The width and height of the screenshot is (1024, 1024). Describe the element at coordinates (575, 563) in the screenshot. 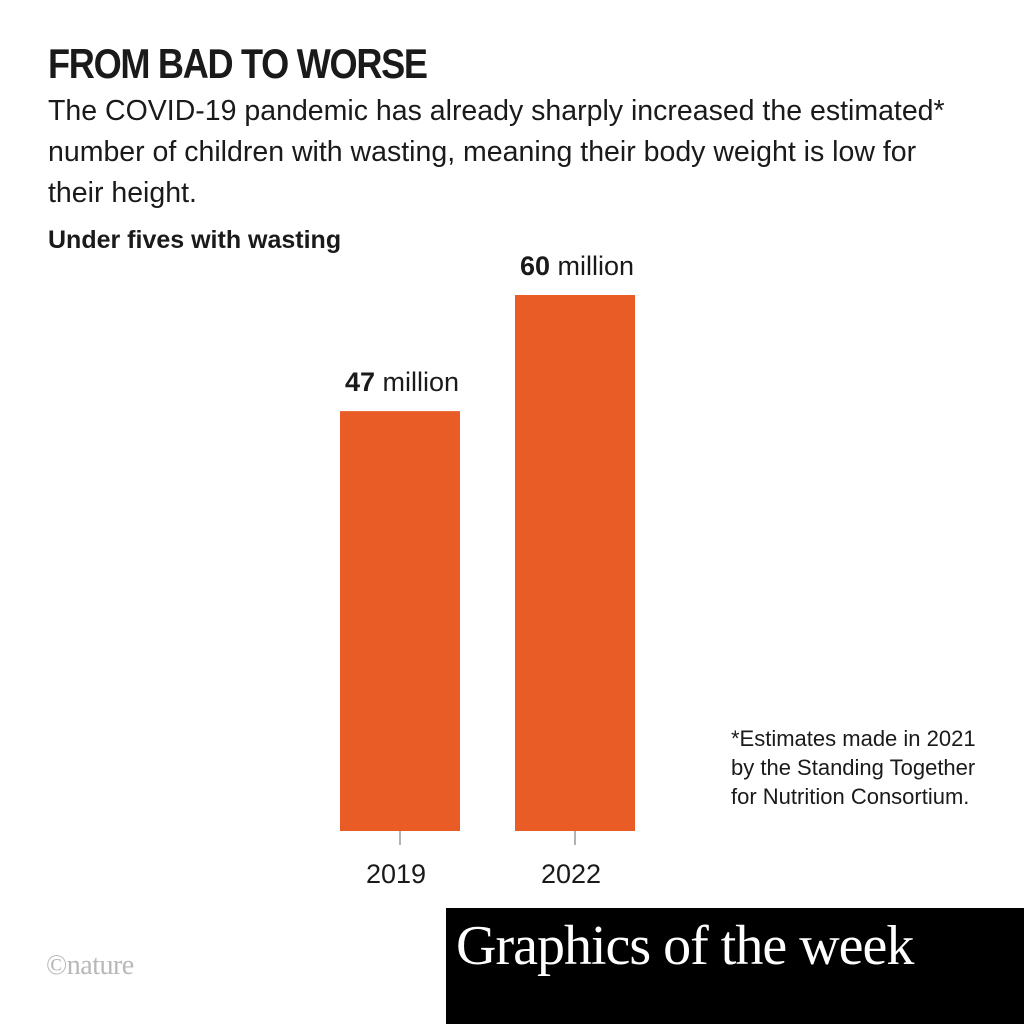

I see `bar-2022` at that location.